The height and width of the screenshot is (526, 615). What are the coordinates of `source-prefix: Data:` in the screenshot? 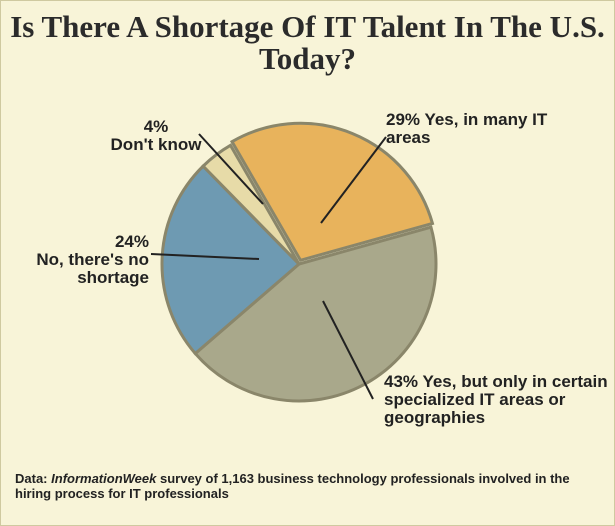 It's located at (31, 478).